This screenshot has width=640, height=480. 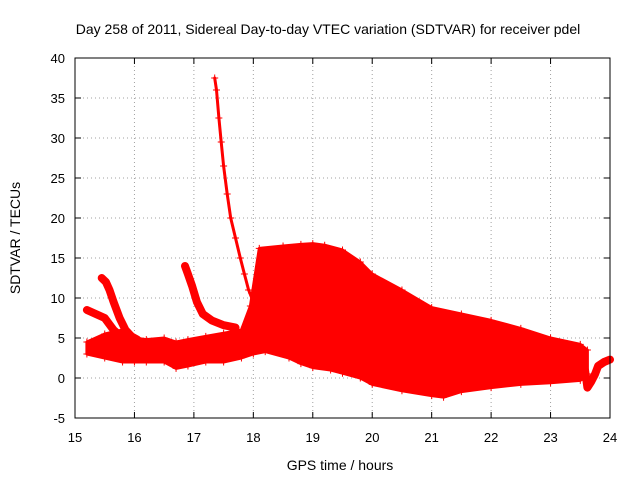 I want to click on x-tick-label: 18, so click(x=253, y=437).